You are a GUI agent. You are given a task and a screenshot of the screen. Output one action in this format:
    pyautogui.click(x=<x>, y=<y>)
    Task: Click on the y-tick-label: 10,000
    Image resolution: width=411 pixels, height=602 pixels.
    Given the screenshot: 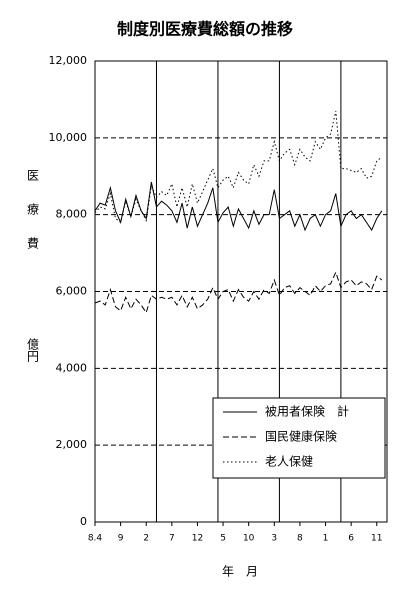 What is the action you would take?
    pyautogui.click(x=68, y=137)
    